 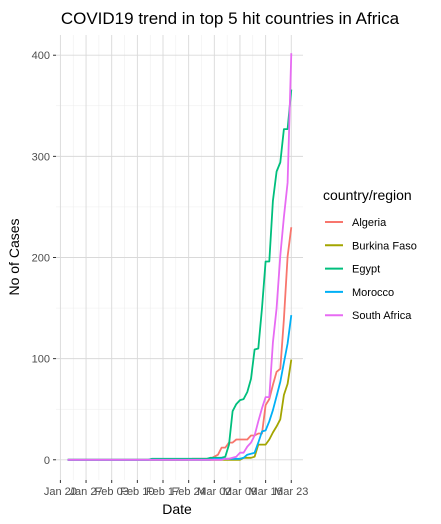 I want to click on y-tick-label: 0, so click(x=47, y=461).